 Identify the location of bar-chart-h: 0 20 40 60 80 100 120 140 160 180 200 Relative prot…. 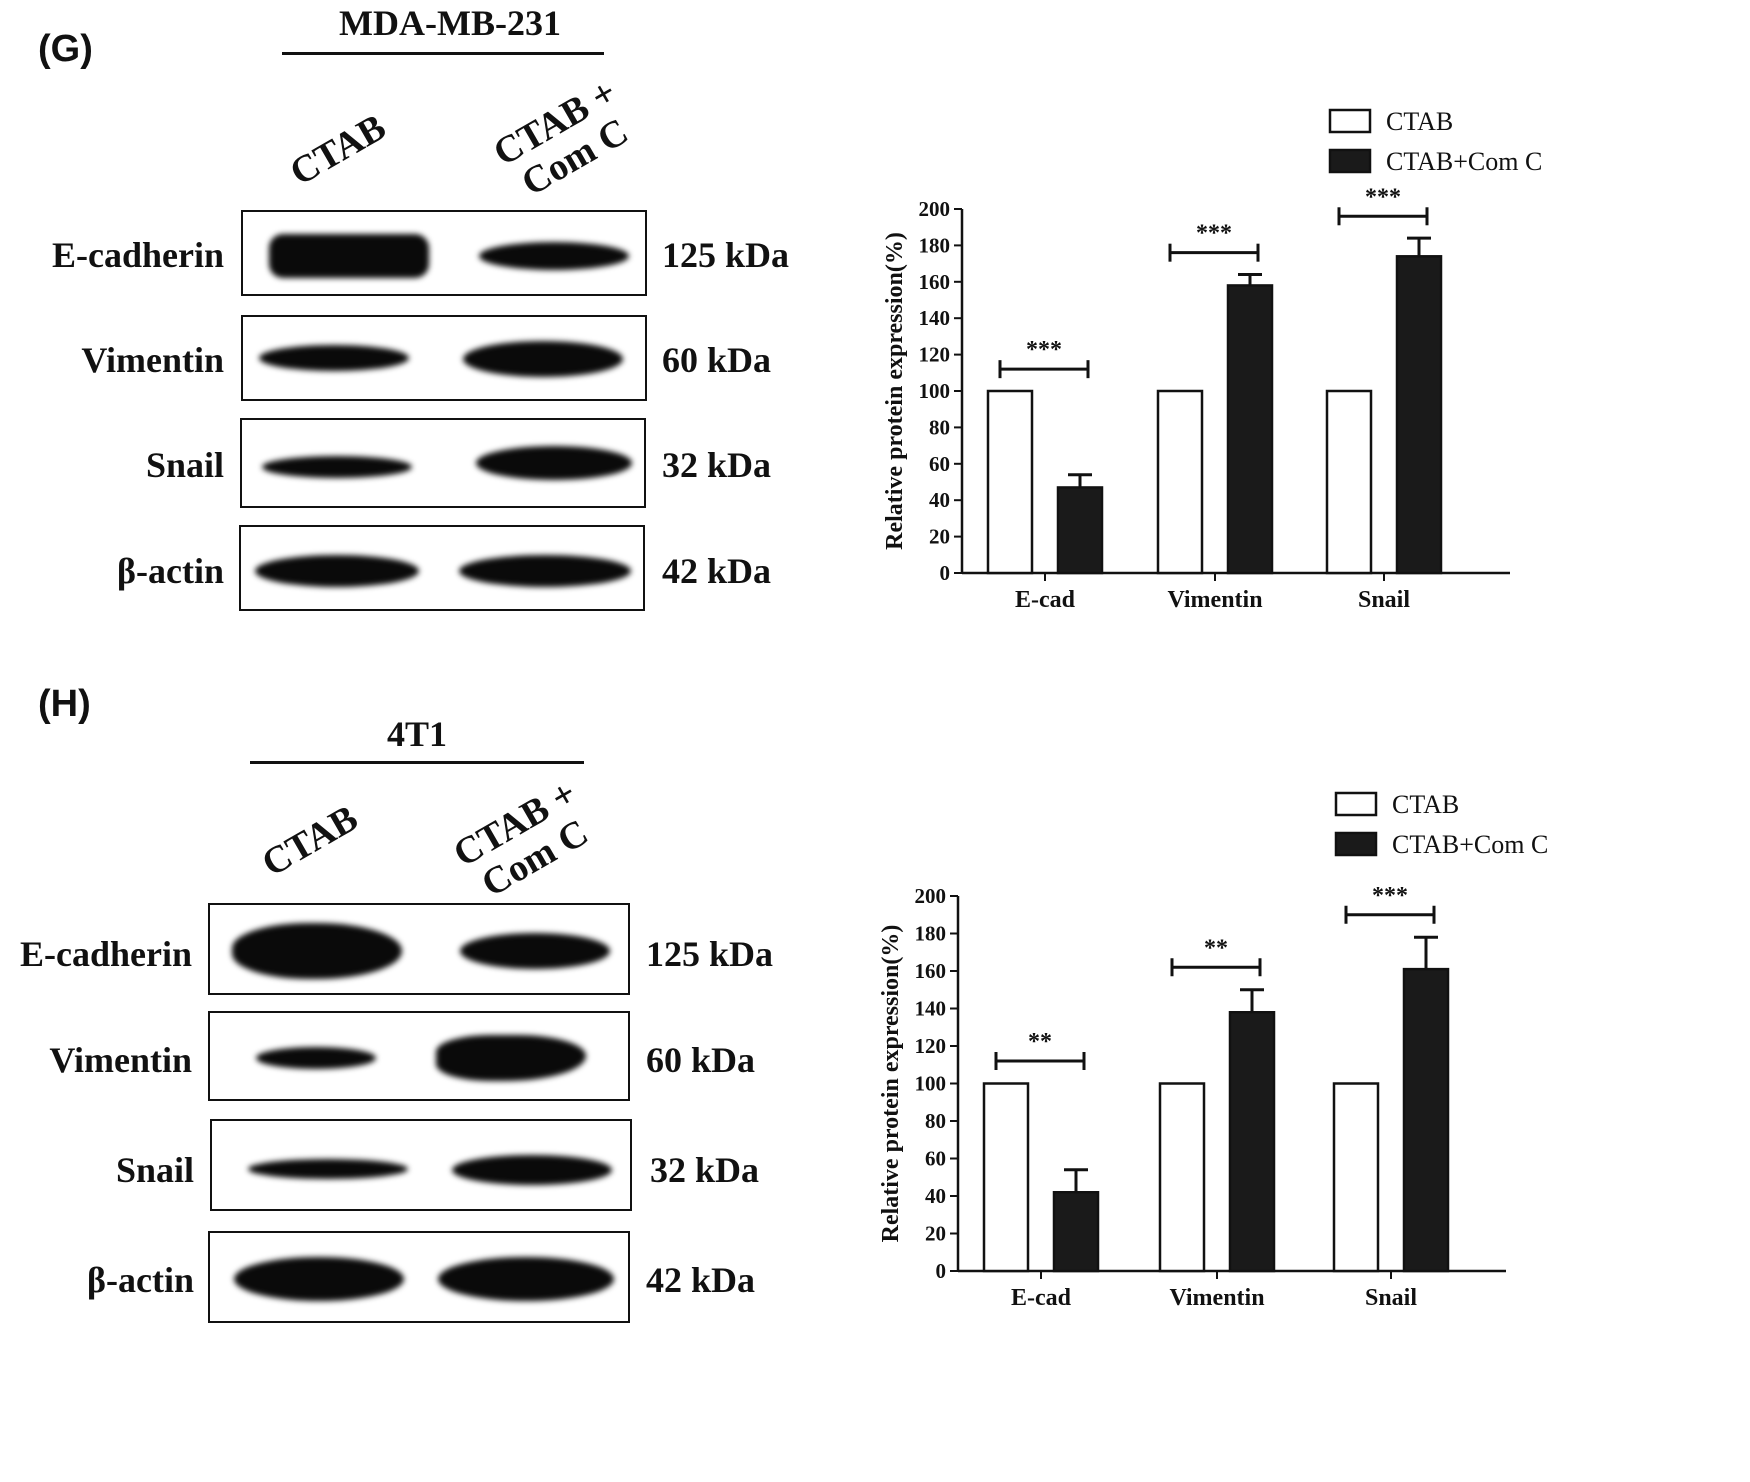
(1213, 1050).